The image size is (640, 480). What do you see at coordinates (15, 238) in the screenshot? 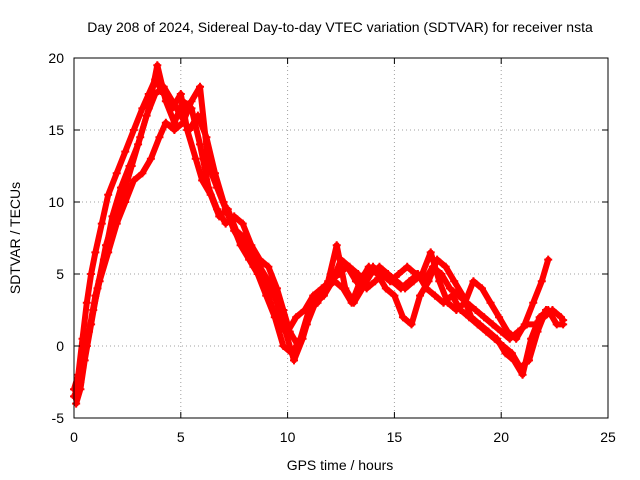
I see `y-axis-label: SDTVAR / TECUs` at bounding box center [15, 238].